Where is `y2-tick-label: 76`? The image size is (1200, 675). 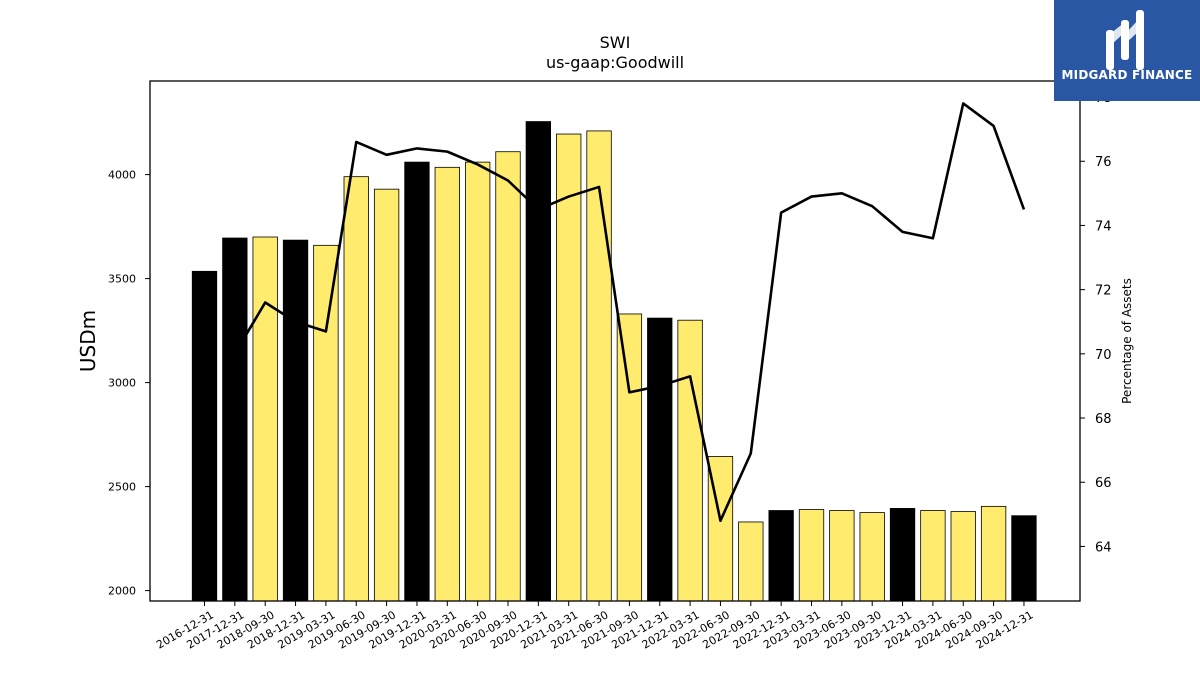 y2-tick-label: 76 is located at coordinates (1103, 162).